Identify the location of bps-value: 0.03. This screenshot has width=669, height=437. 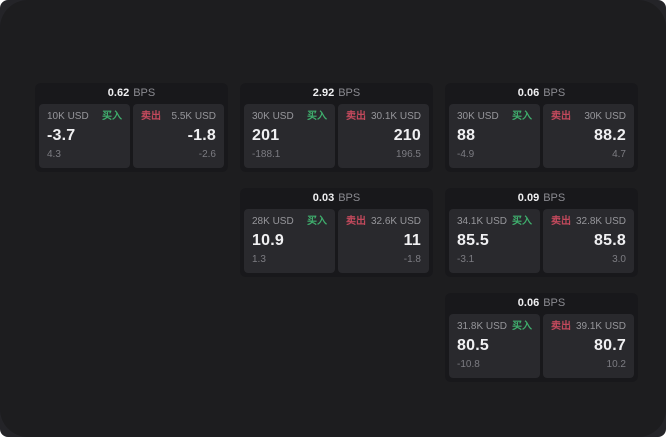
(323, 198).